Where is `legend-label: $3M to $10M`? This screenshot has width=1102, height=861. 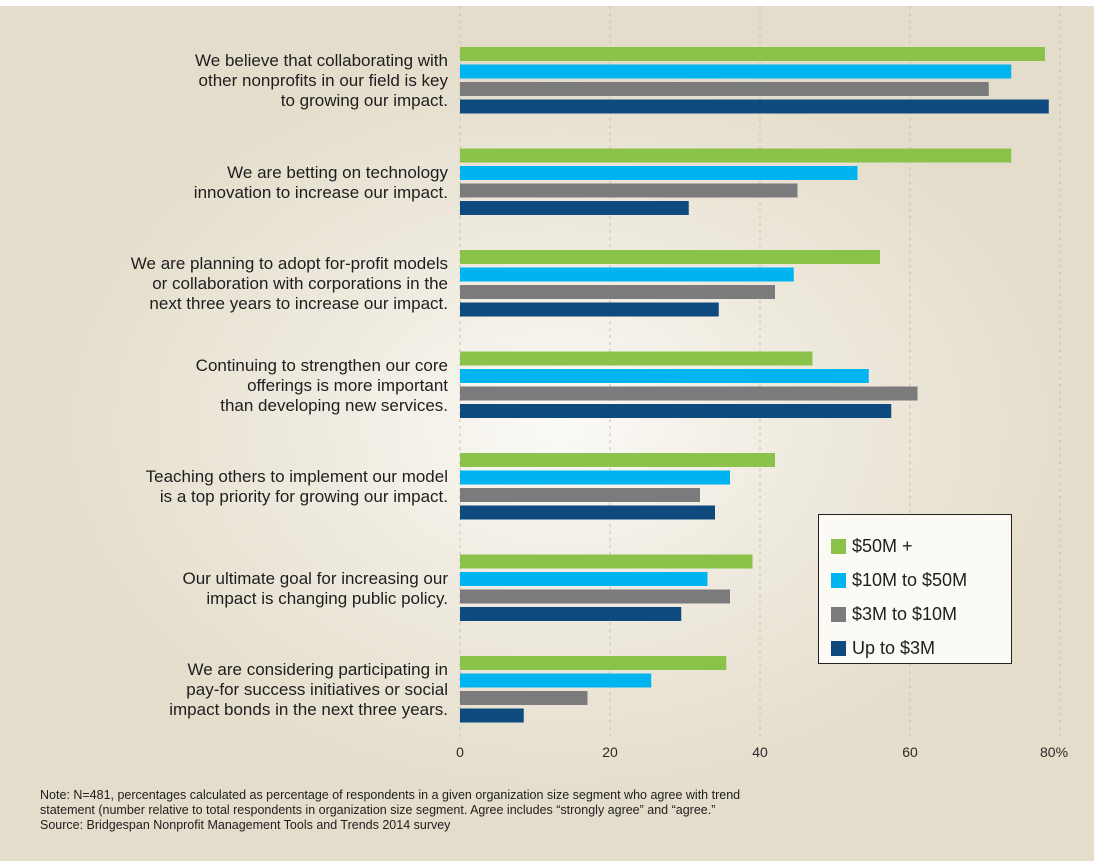
legend-label: $3M to $10M is located at coordinates (905, 613).